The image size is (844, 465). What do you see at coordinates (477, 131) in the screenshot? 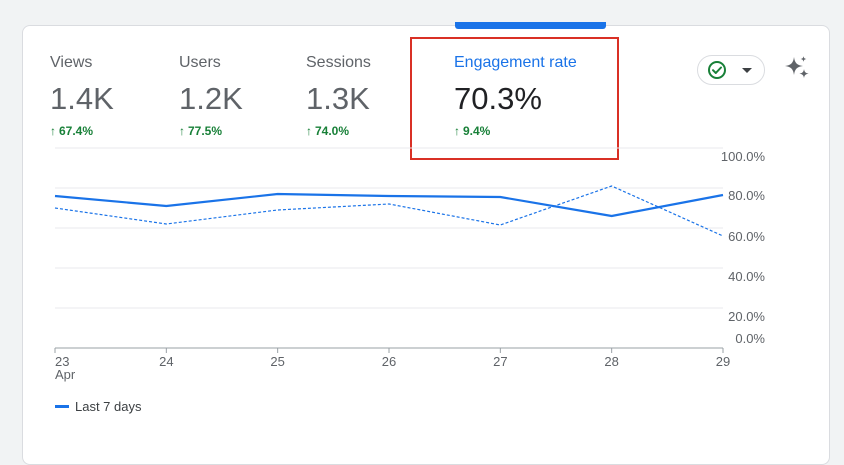
I see `metric-change-value: 9.4%` at bounding box center [477, 131].